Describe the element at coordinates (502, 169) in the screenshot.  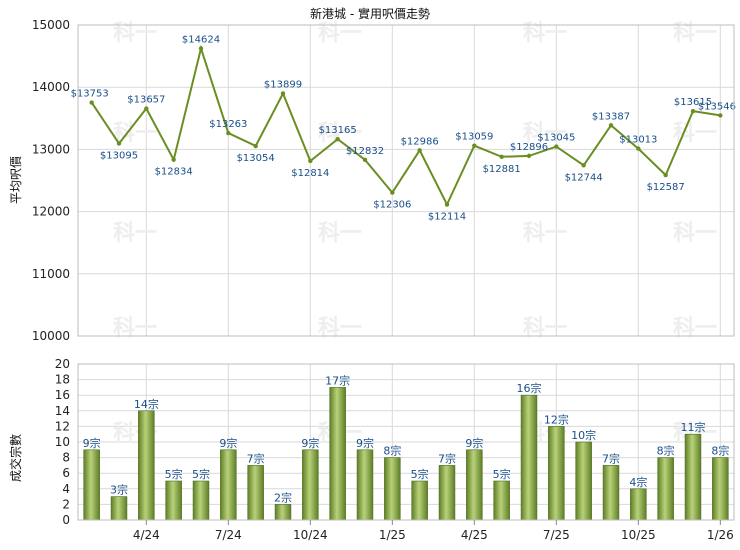
I see `price-point-label: $12881` at that location.